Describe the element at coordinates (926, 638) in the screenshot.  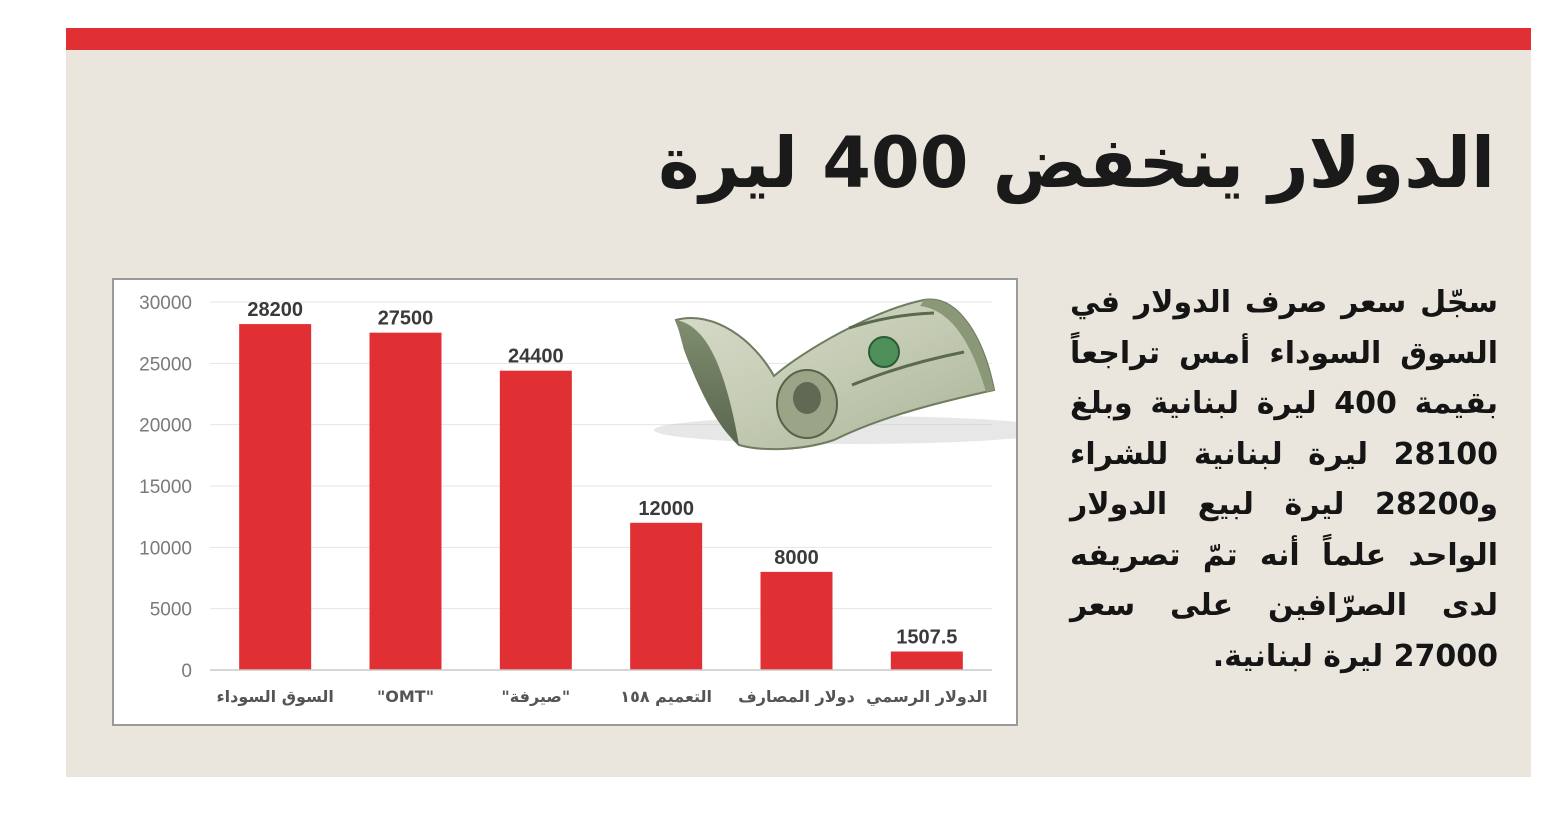
I see `bar-value-label: 1507.5` at that location.